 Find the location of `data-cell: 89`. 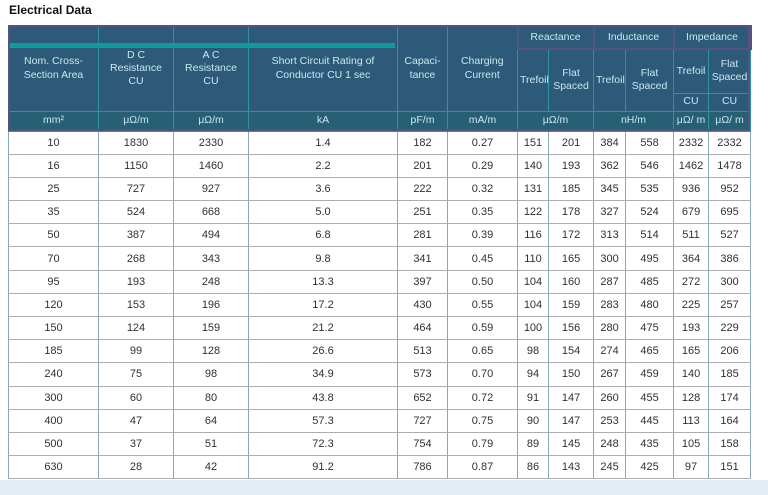

data-cell: 89 is located at coordinates (533, 444).